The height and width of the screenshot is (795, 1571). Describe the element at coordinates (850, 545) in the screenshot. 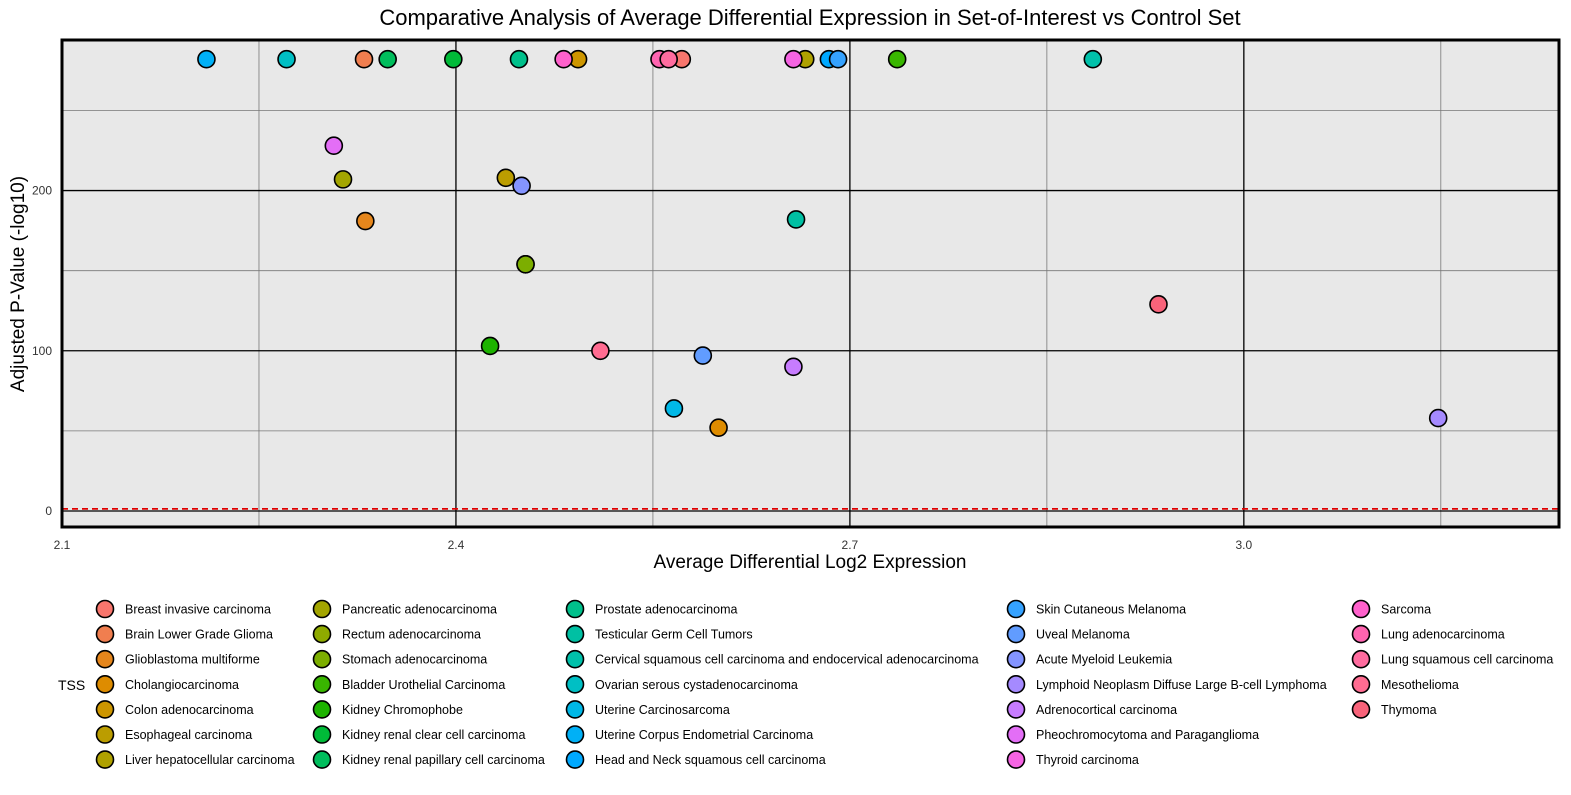

I see `x-tick-label: 2.7` at that location.